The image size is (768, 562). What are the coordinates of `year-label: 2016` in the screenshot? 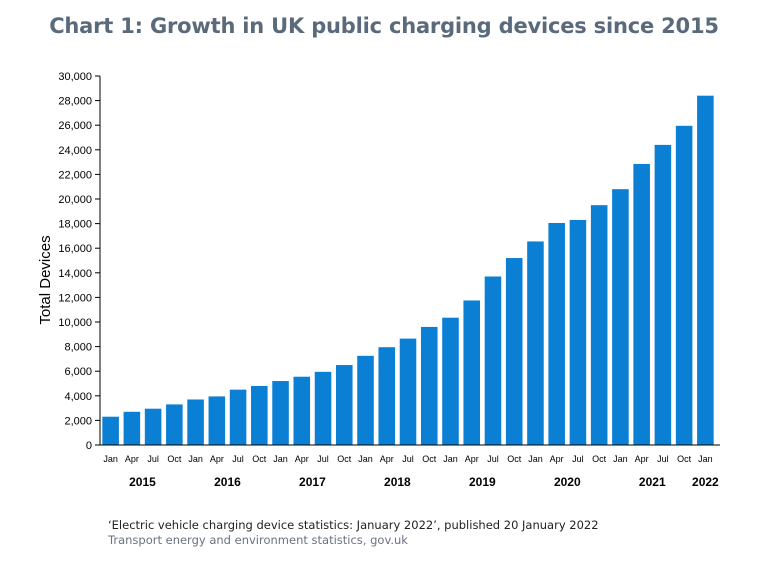 It's located at (227, 482).